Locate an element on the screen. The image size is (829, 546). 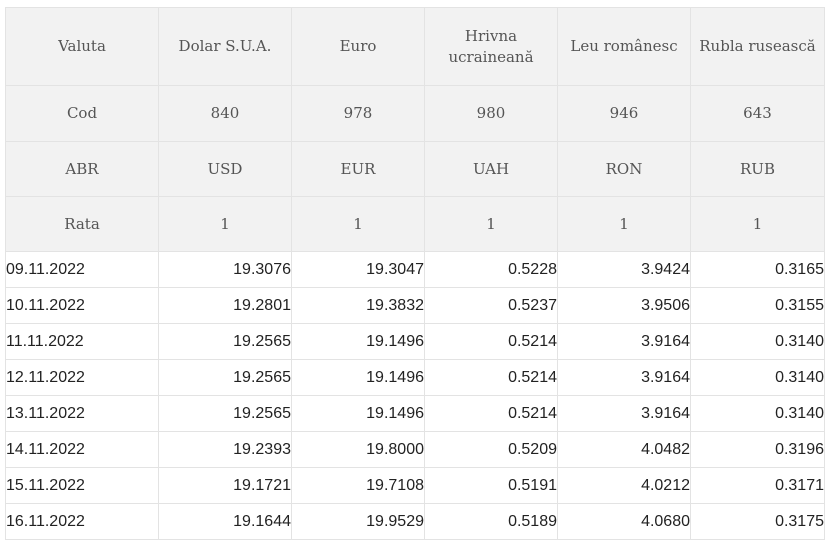
abr-header: ABR is located at coordinates (82, 169).